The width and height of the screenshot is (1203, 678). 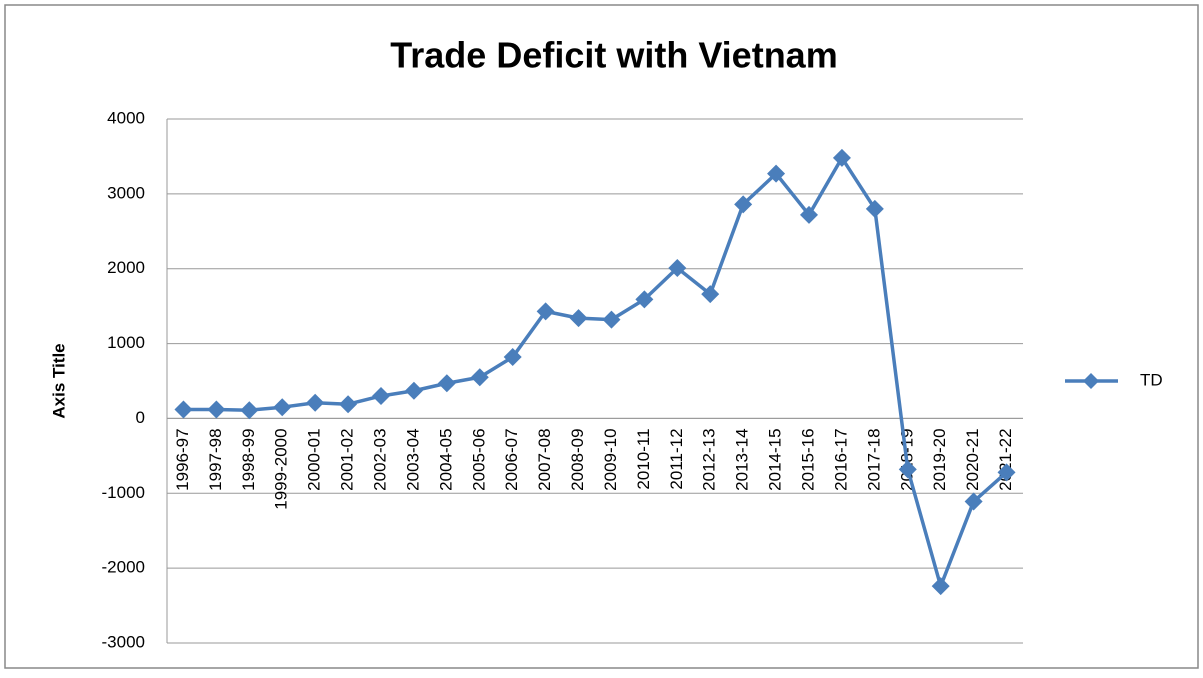 What do you see at coordinates (126, 192) in the screenshot?
I see `y-tick-label: 3000` at bounding box center [126, 192].